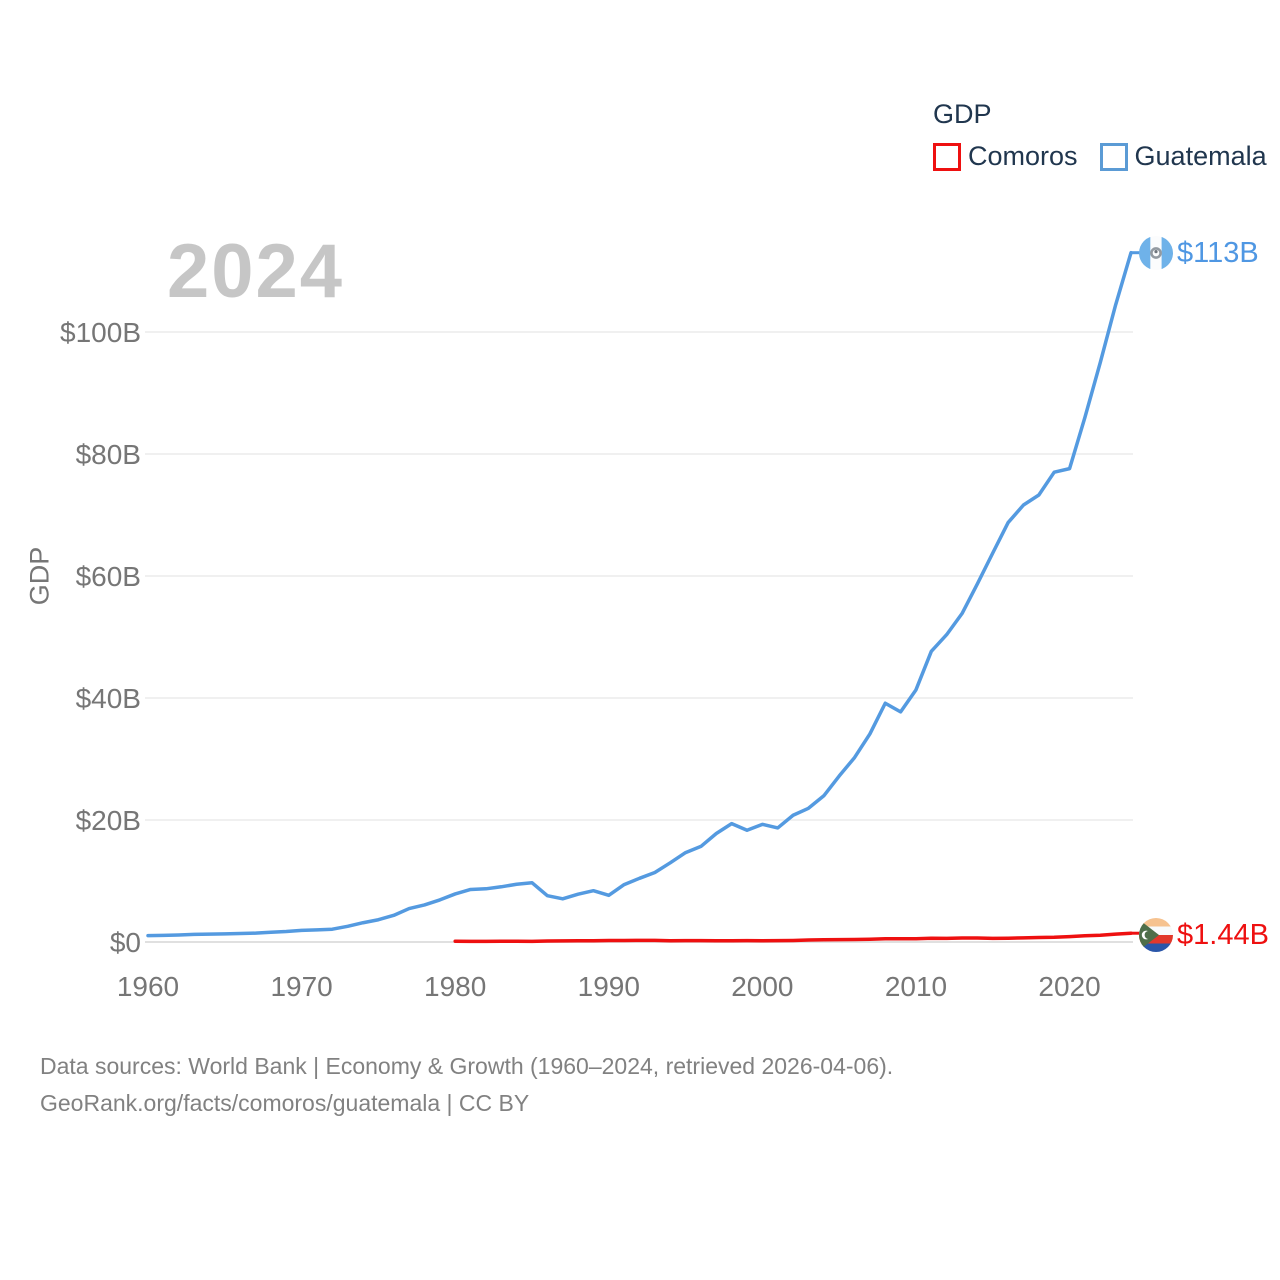 The height and width of the screenshot is (1280, 1280). I want to click on y-tick-label: $40B, so click(108, 698).